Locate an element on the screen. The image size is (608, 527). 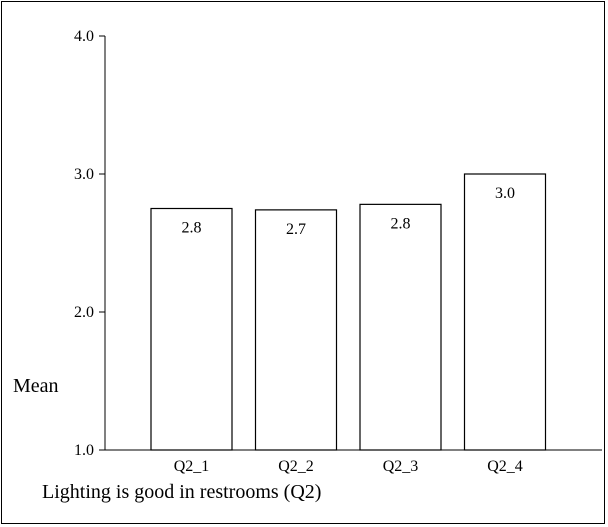
x-axis-label: Lighting is good in restrooms (Q2) is located at coordinates (181, 492).